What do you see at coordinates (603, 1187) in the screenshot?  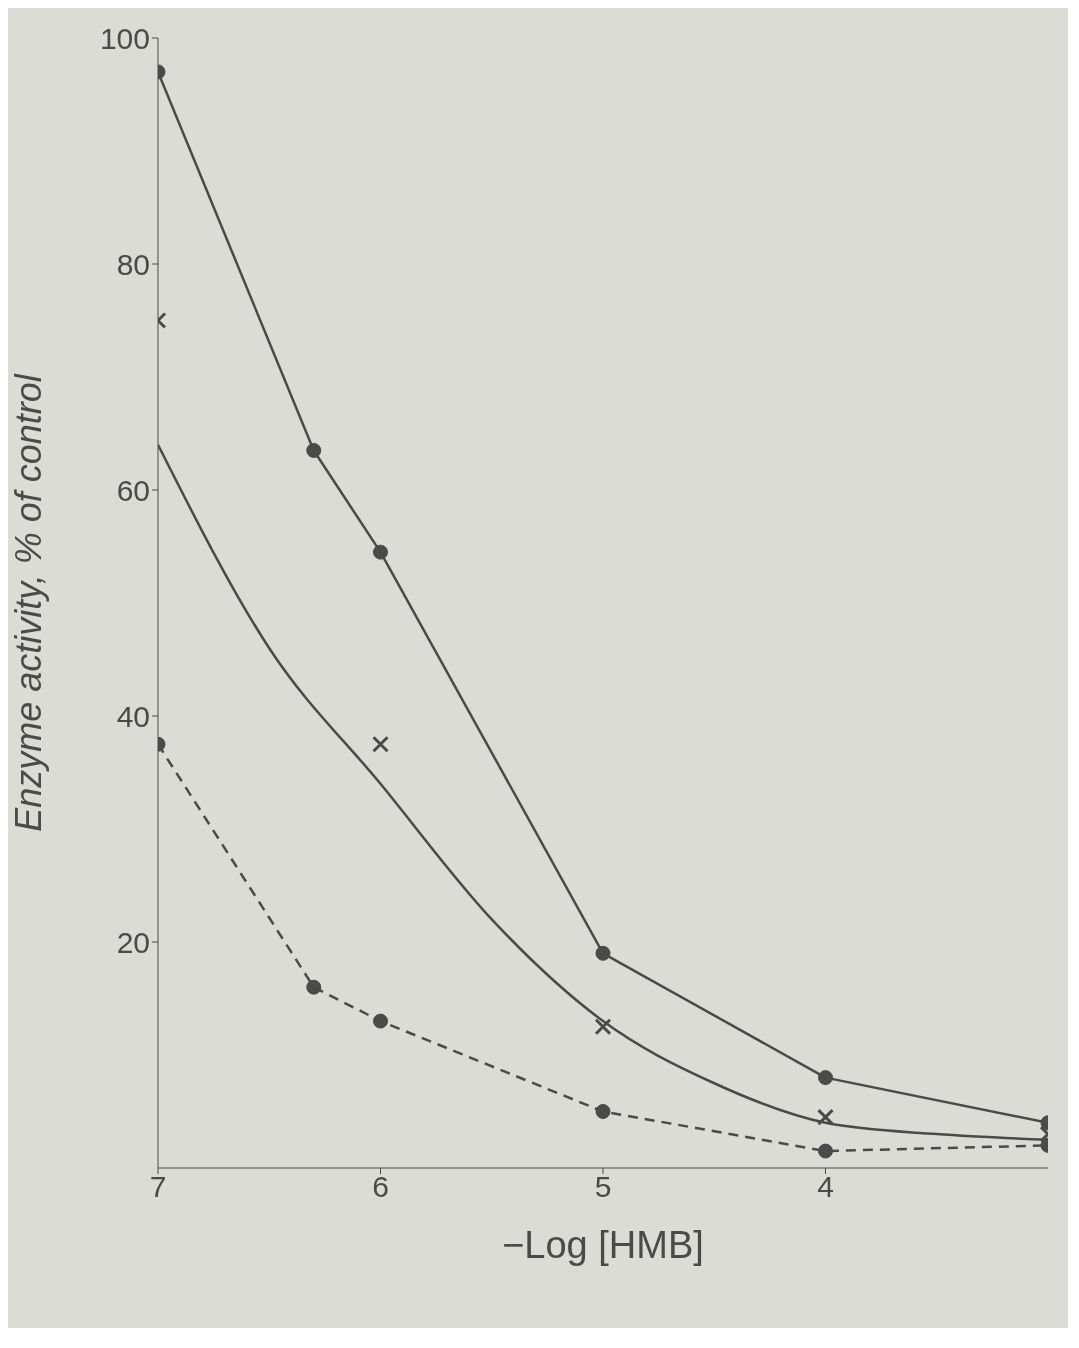 I see `x-tick-label: 5` at bounding box center [603, 1187].